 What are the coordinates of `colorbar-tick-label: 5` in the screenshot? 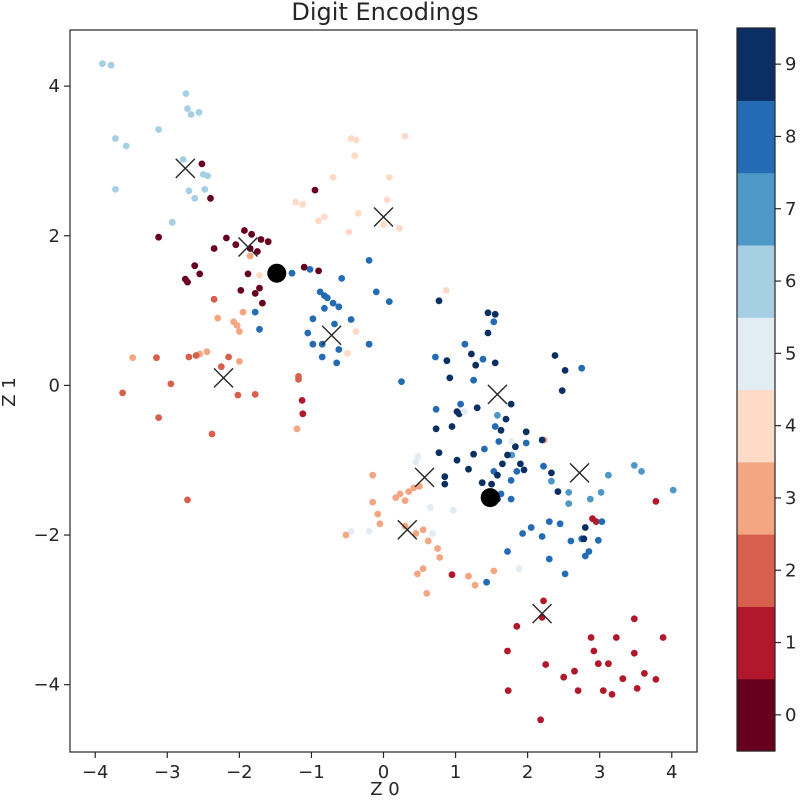 It's located at (790, 353).